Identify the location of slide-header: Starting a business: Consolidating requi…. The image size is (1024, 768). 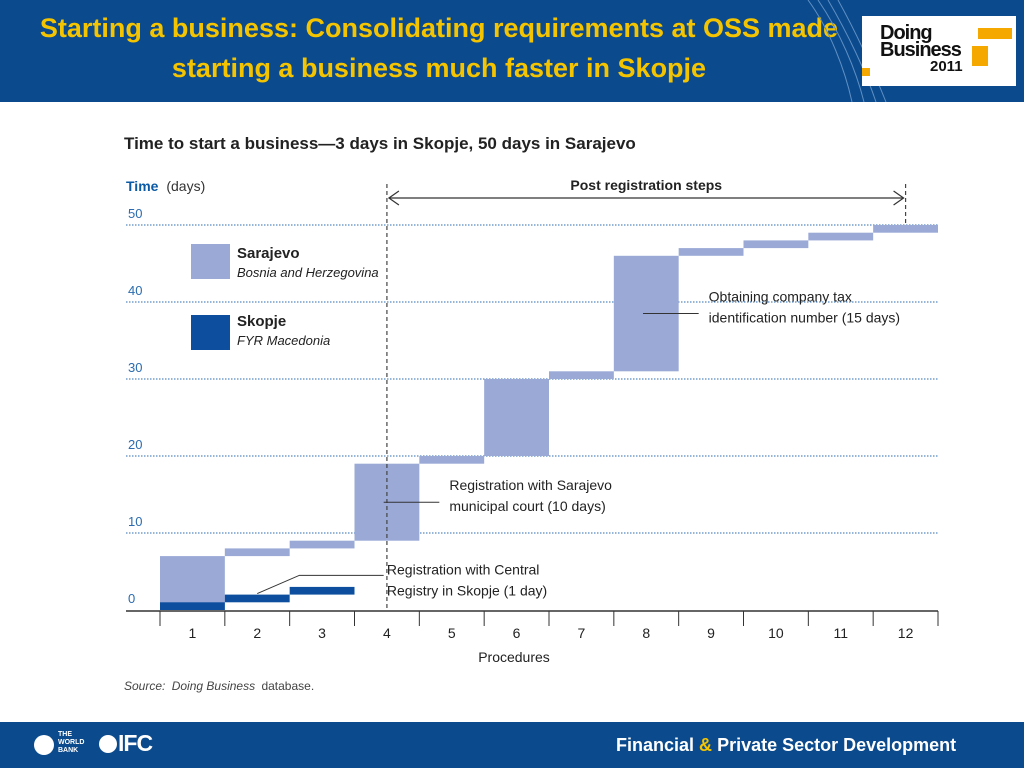
(512, 51).